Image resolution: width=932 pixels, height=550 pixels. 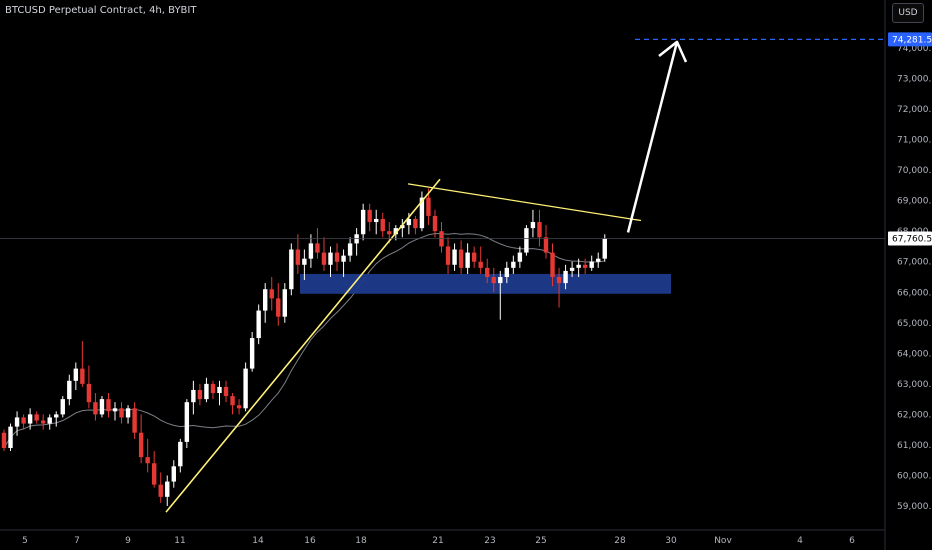 What do you see at coordinates (652, 137) in the screenshot?
I see `projection-arrow-shaft` at bounding box center [652, 137].